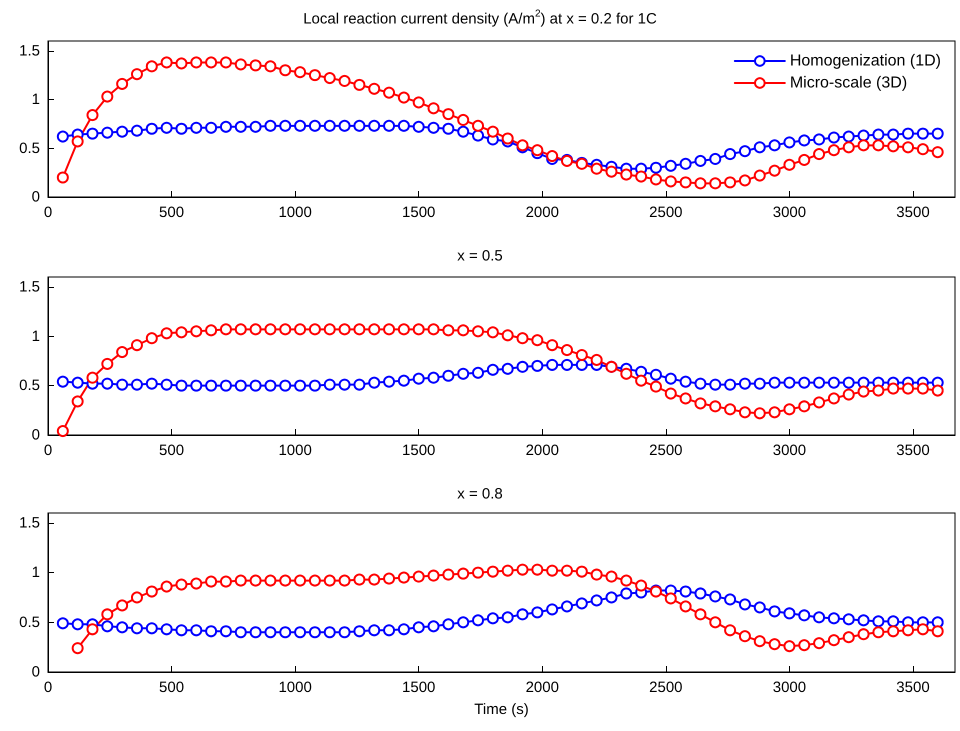  What do you see at coordinates (913, 687) in the screenshot?
I see `x-tick-label: 3500` at bounding box center [913, 687].